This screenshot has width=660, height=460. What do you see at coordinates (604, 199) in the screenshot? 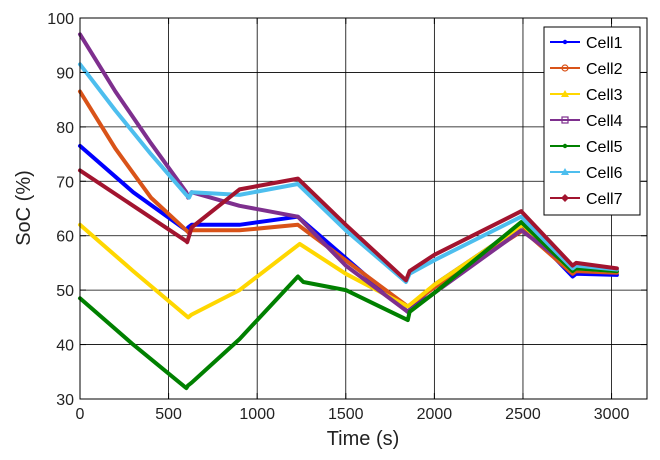
I see `legend-label-cell7: Cell7` at bounding box center [604, 199].